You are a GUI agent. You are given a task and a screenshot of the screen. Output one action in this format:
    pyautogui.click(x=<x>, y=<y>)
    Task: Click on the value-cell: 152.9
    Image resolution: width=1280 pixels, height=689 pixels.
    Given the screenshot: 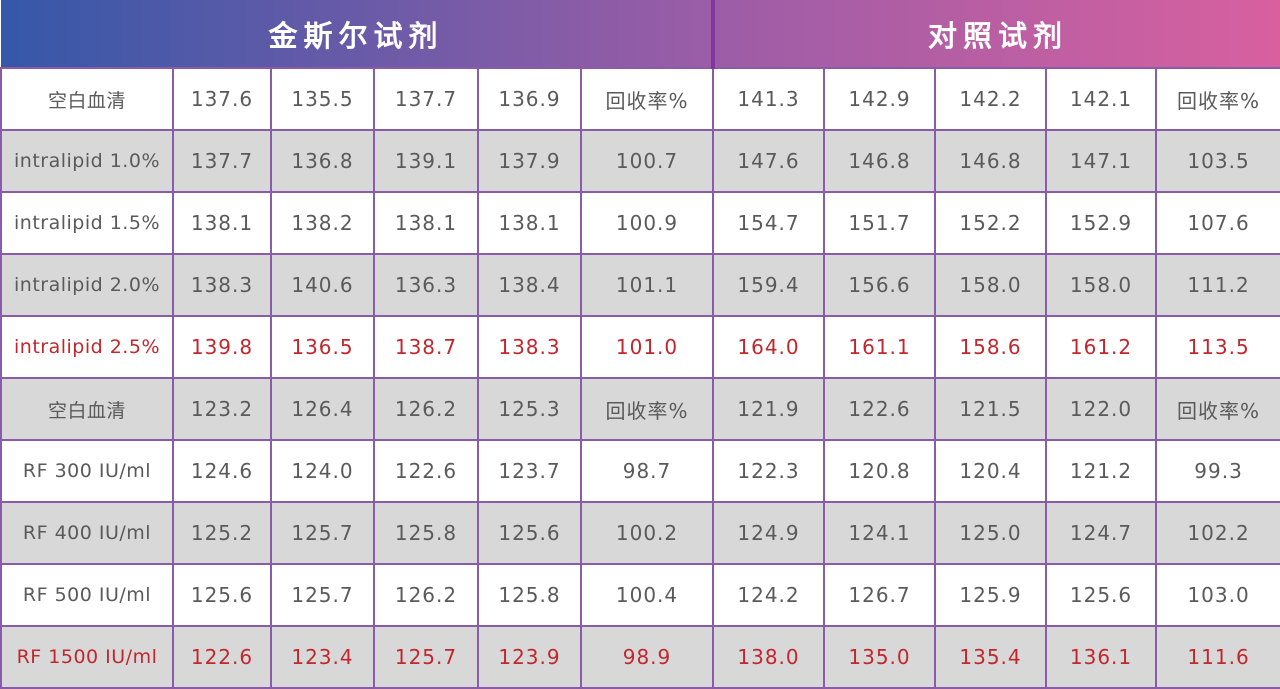 What is the action you would take?
    pyautogui.click(x=1101, y=223)
    